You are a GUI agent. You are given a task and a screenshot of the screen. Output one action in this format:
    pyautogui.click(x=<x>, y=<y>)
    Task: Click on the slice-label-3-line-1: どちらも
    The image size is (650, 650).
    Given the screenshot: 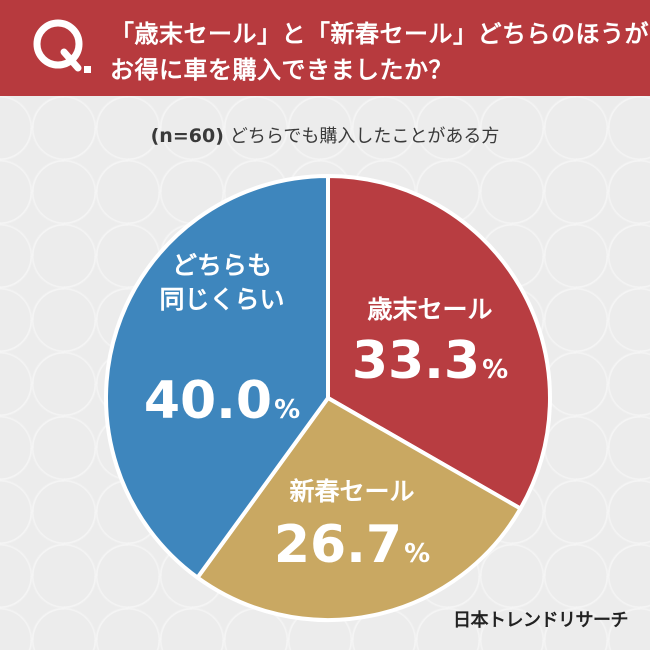 What is the action you would take?
    pyautogui.click(x=222, y=265)
    